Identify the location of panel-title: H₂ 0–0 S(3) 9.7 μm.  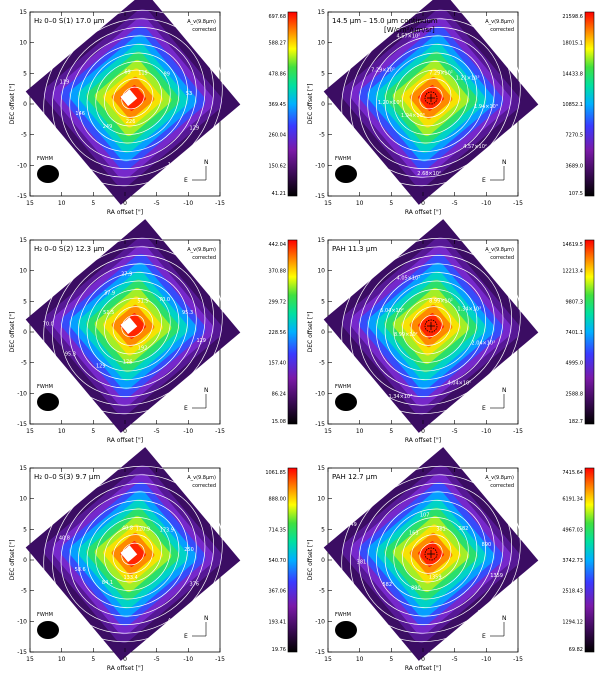
(67, 477).